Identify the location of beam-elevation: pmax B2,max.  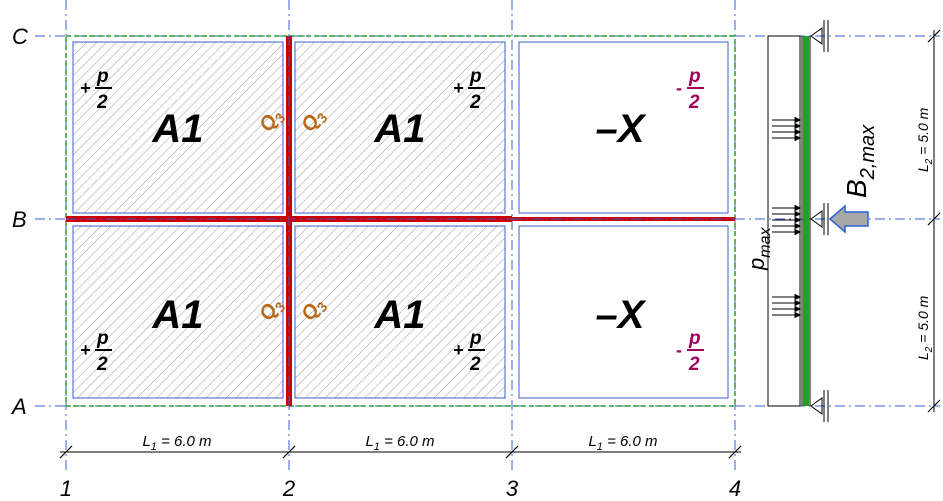
(811, 221).